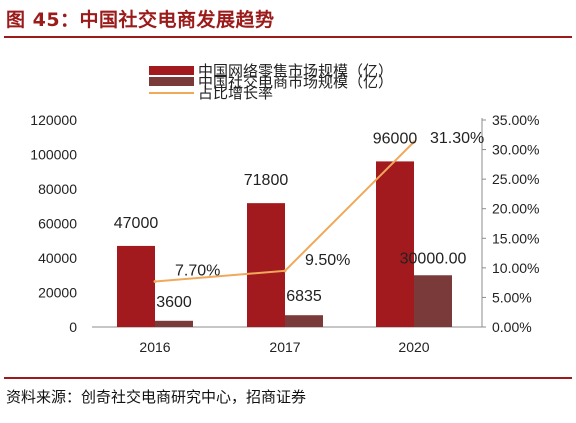 This screenshot has width=576, height=423. Describe the element at coordinates (395, 244) in the screenshot. I see `bar-series0-2020` at that location.